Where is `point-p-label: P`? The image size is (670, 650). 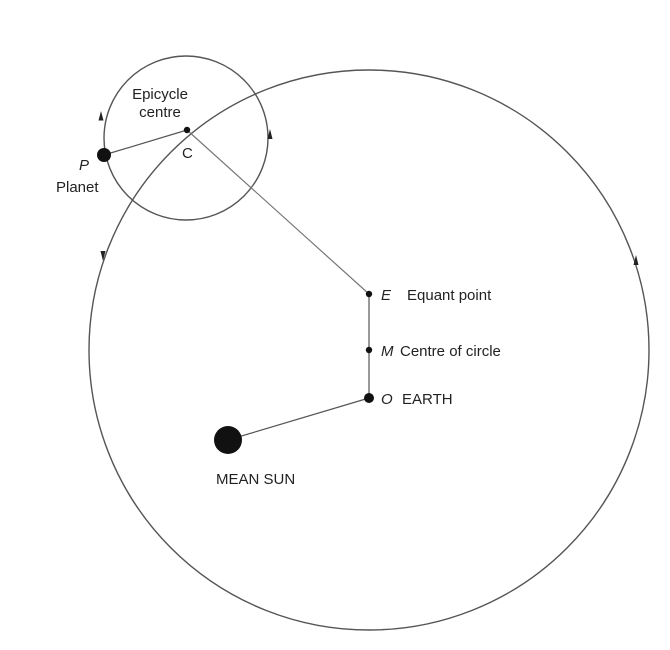 point-p-label: P is located at coordinates (84, 165).